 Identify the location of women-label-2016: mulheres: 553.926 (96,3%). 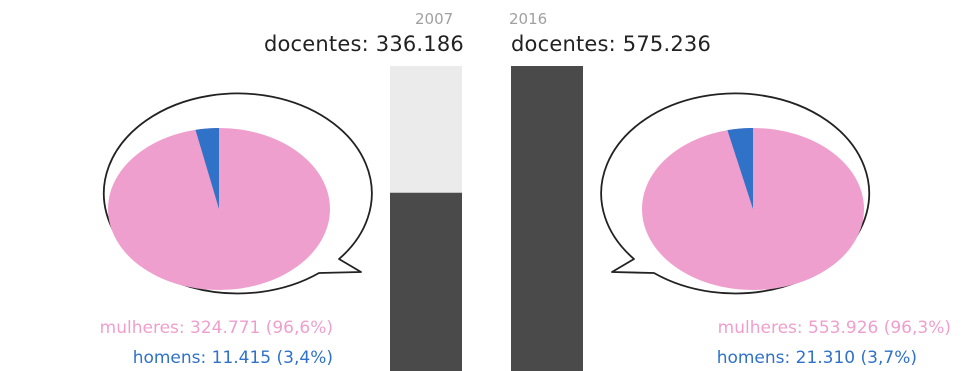
(834, 328).